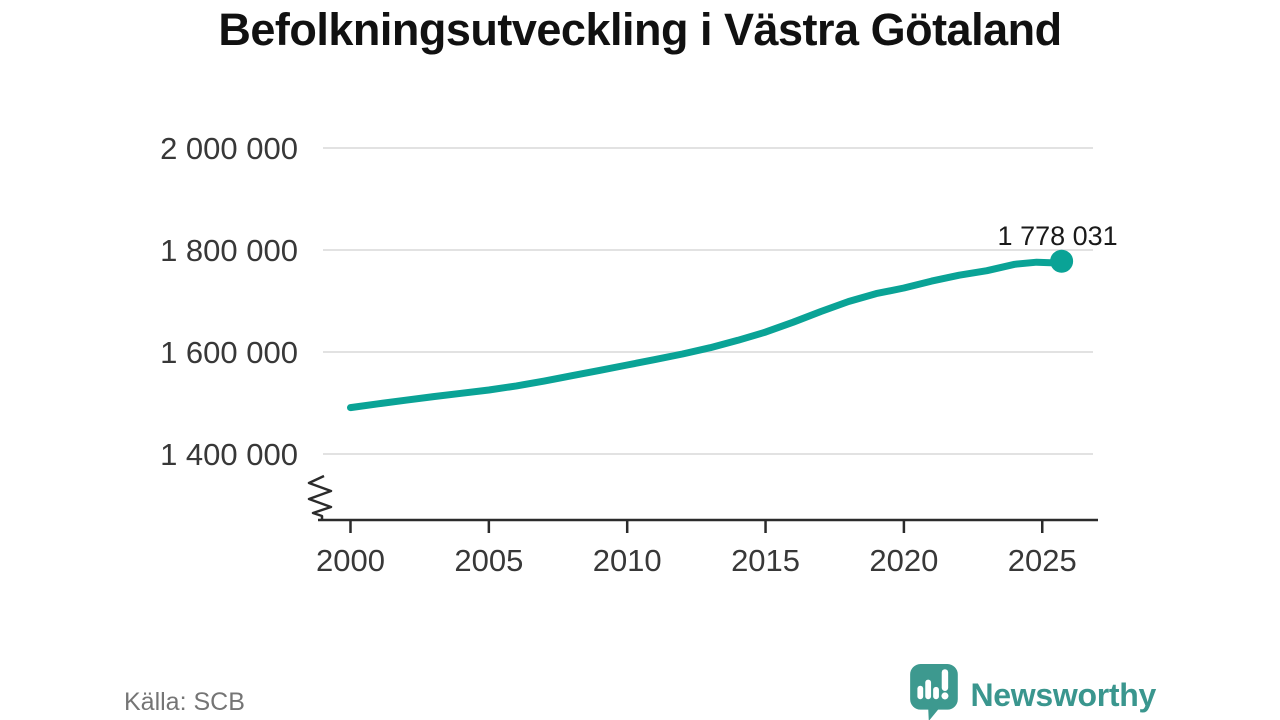  I want to click on y-tick-label: 2 000 000, so click(229, 148).